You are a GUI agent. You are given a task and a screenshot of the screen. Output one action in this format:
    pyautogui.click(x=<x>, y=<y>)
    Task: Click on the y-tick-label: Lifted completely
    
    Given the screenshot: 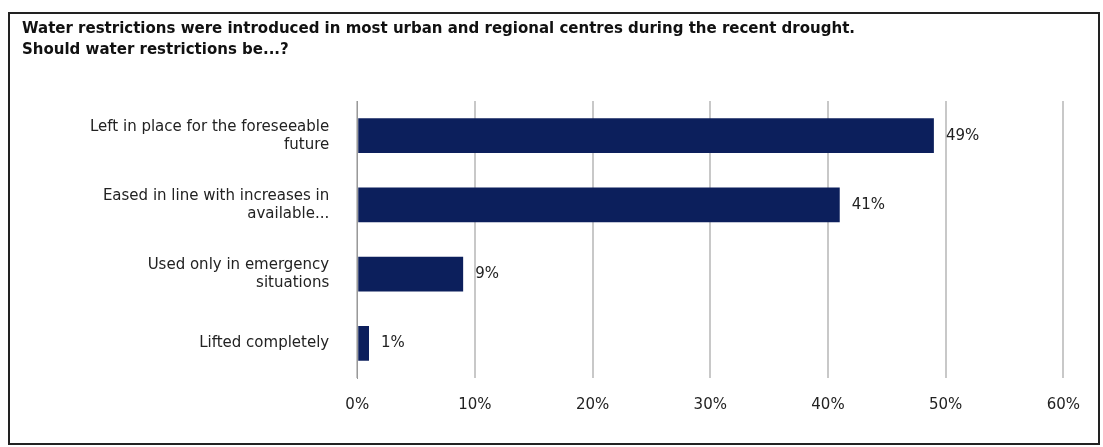 What is the action you would take?
    pyautogui.click(x=264, y=342)
    